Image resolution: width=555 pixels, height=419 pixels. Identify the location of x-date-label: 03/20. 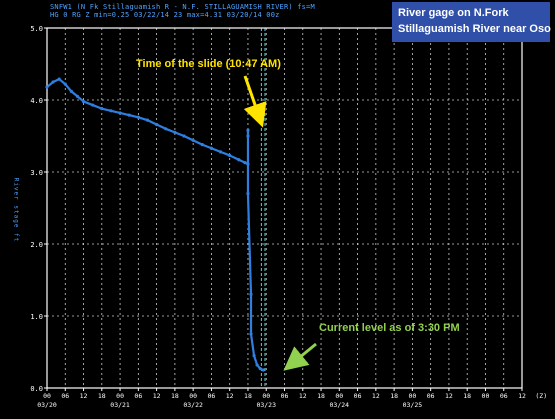
(47, 405).